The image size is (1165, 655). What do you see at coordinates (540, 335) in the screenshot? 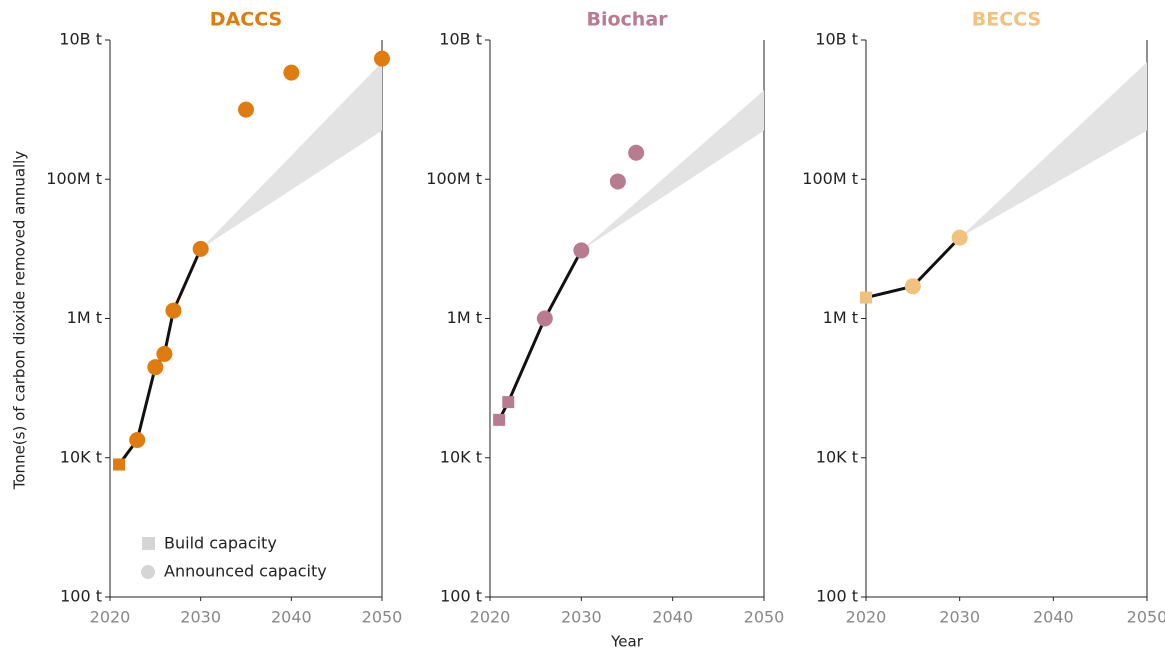
I see `trend-line` at bounding box center [540, 335].